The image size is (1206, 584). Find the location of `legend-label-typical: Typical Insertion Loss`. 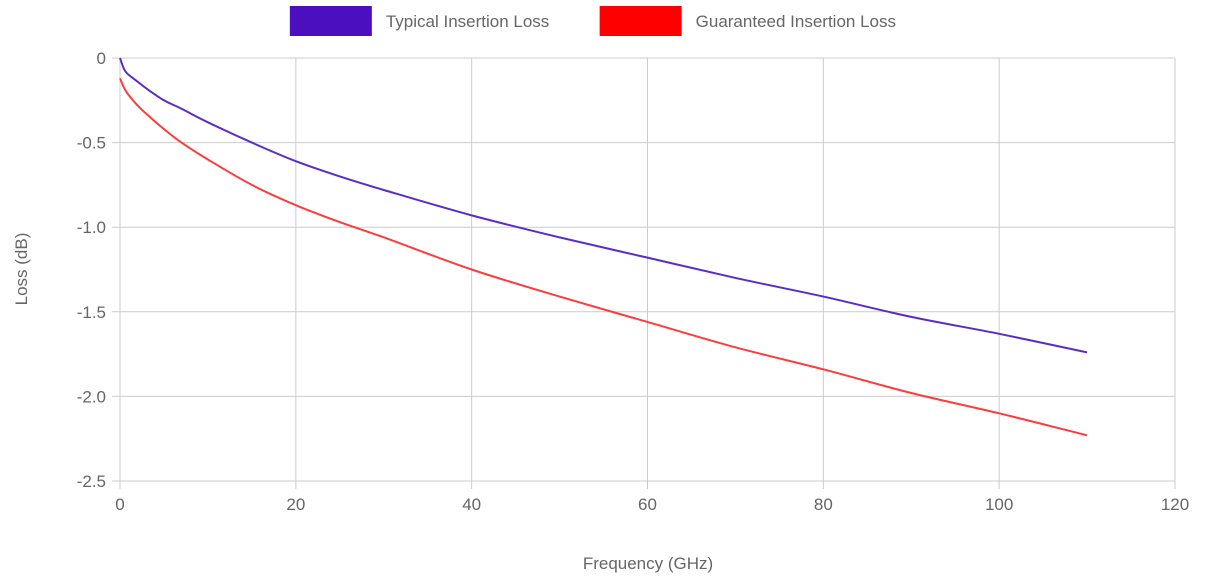

legend-label-typical: Typical Insertion Loss is located at coordinates (467, 21).